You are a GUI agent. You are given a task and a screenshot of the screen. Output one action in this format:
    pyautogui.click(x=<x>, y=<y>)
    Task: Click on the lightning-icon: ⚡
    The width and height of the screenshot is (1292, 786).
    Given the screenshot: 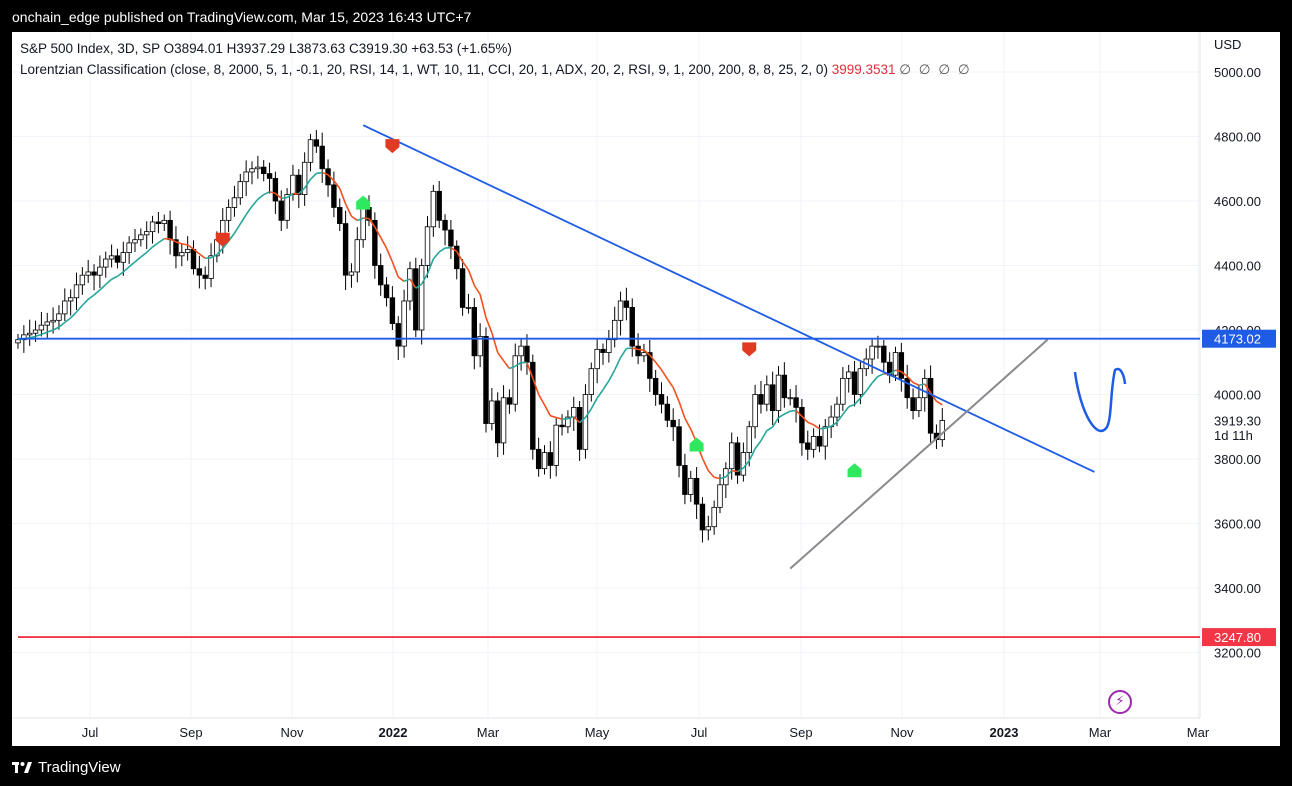 What is the action you would take?
    pyautogui.click(x=1120, y=702)
    